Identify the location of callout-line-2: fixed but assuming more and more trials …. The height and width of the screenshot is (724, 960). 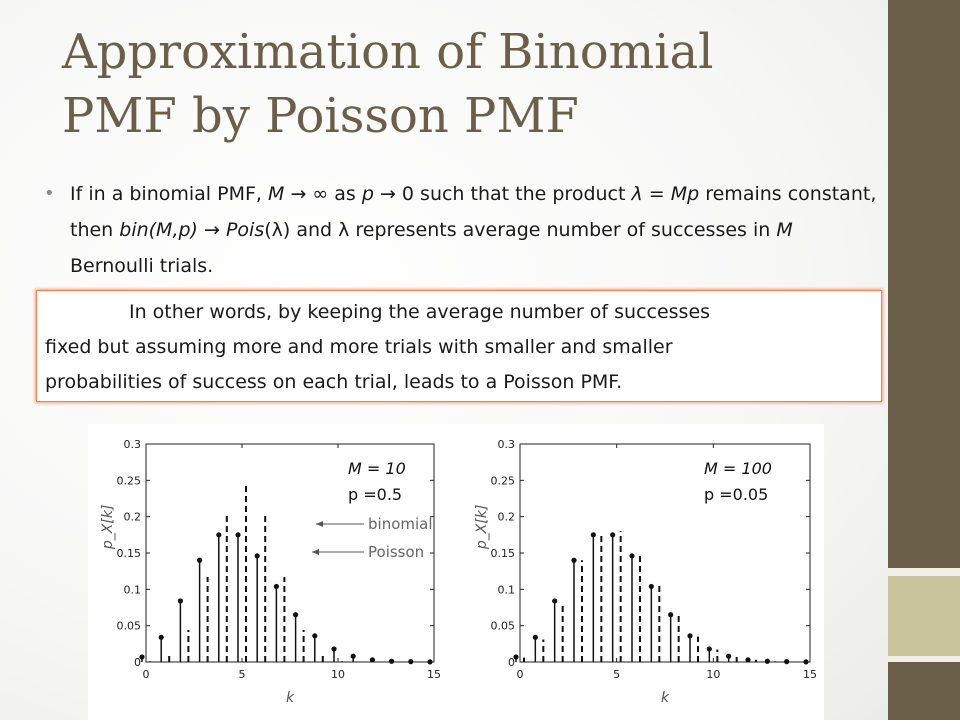
(359, 347).